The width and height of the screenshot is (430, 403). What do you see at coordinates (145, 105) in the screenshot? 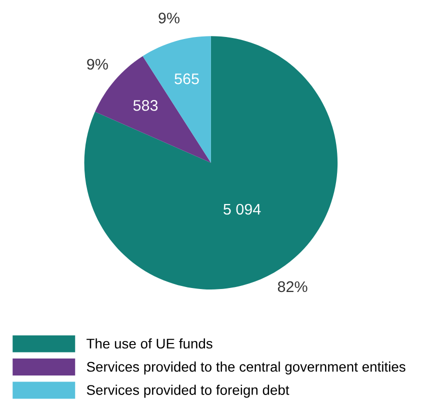
I see `data-label: 583` at bounding box center [145, 105].